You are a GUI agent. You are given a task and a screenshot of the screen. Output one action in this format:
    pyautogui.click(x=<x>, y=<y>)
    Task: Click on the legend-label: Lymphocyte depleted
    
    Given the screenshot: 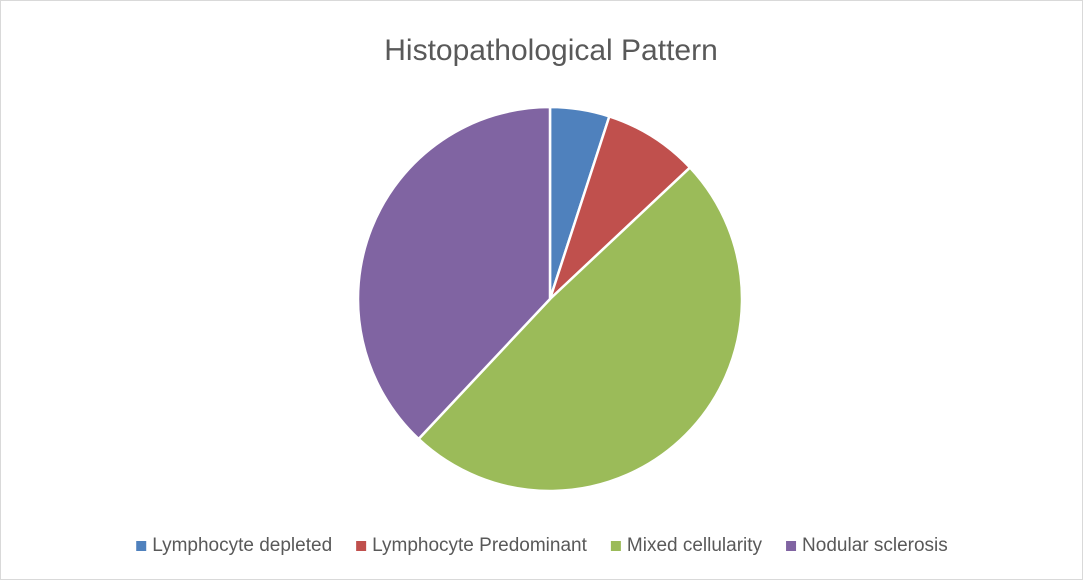 What is the action you would take?
    pyautogui.click(x=242, y=545)
    